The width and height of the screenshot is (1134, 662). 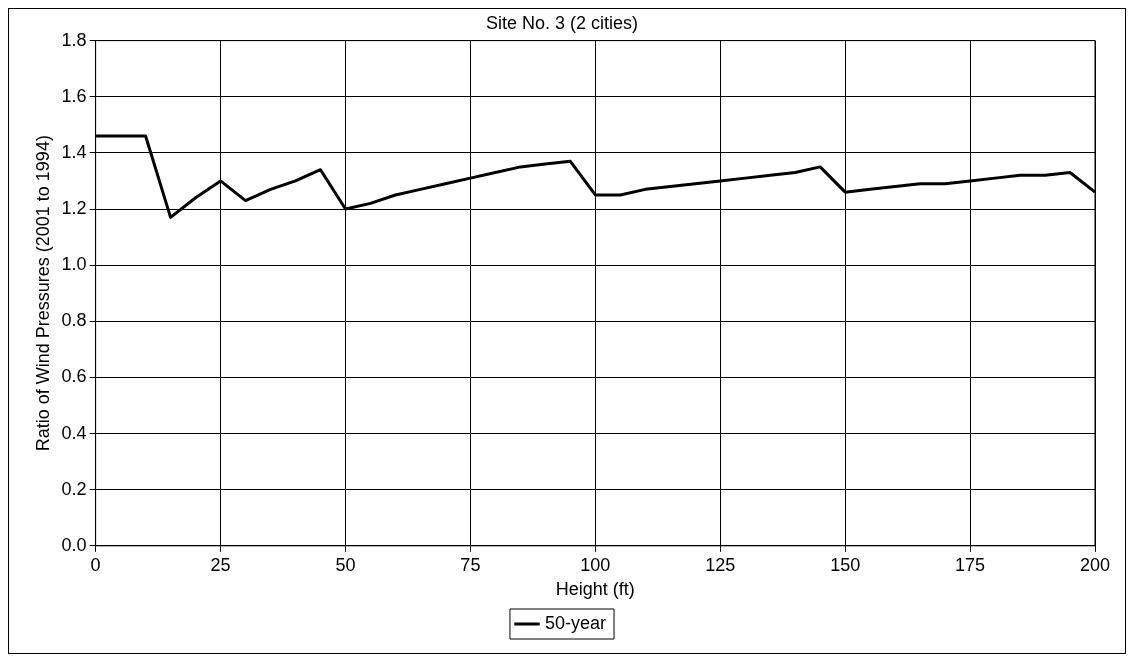 What do you see at coordinates (470, 564) in the screenshot?
I see `x-tick-label: 75` at bounding box center [470, 564].